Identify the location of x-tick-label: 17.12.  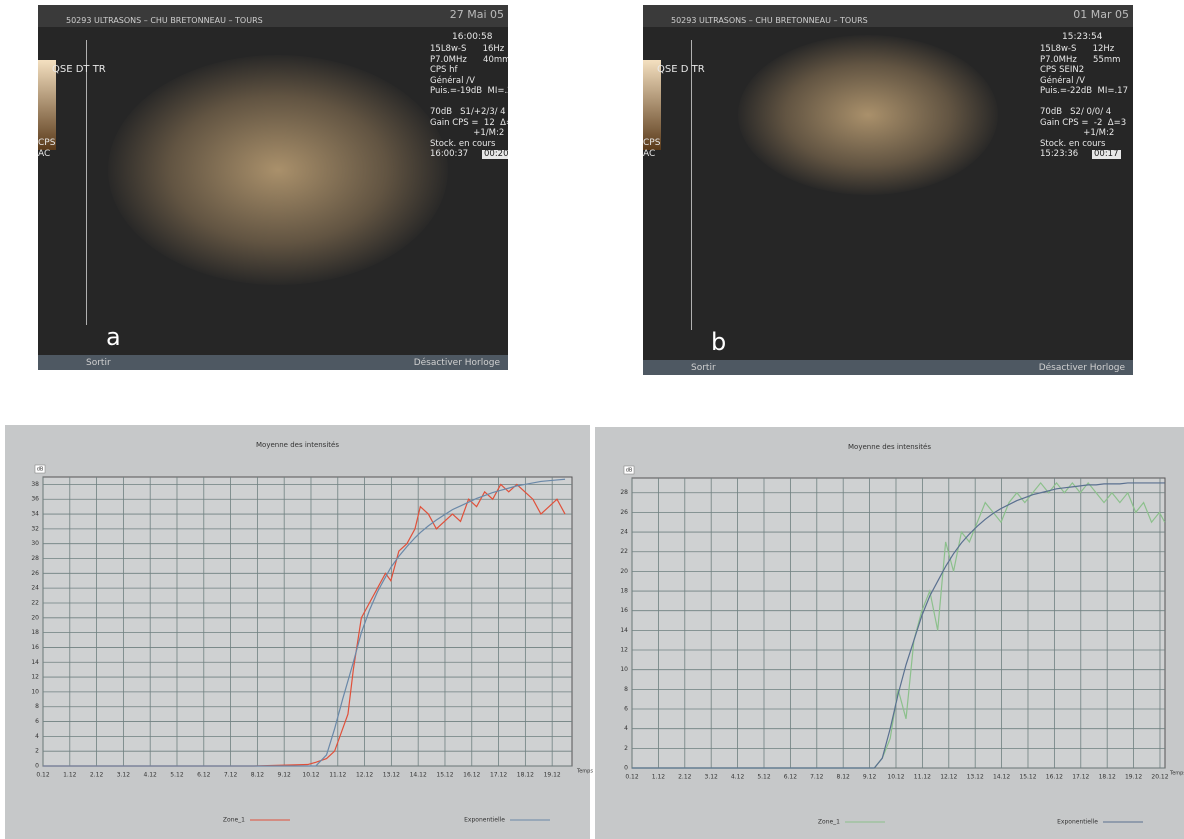
(498, 775).